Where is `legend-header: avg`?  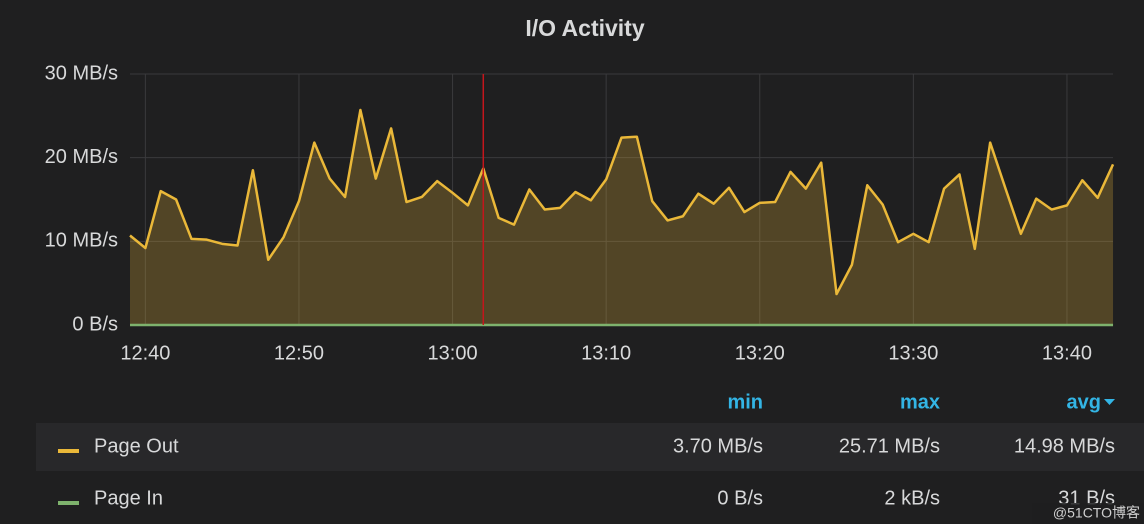
legend-header: avg is located at coordinates (1084, 402).